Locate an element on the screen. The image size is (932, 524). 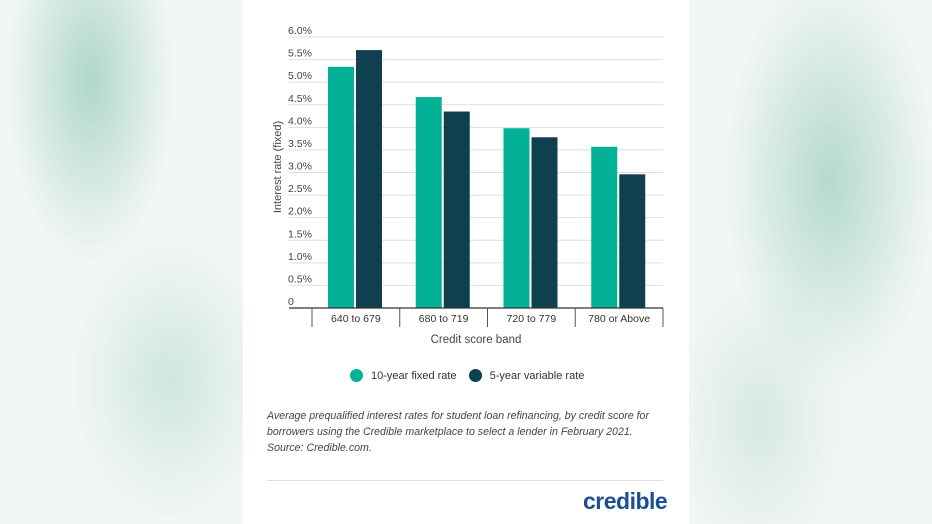
y-tick-label: 3.0% is located at coordinates (300, 167).